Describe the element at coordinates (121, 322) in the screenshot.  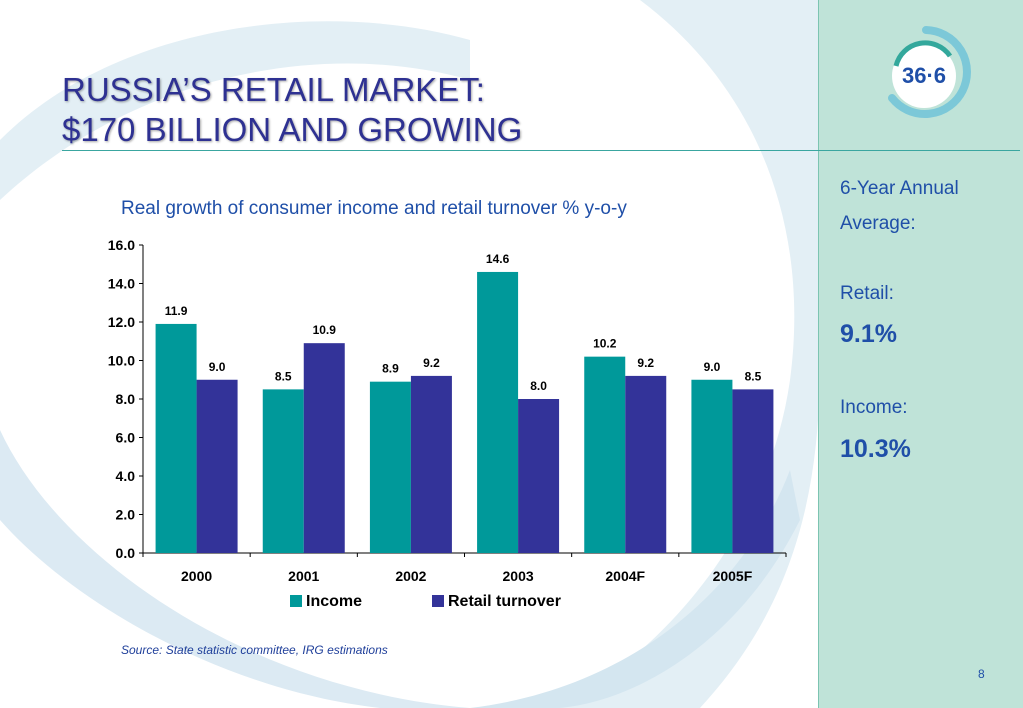
I see `y-tick-label: 12.0` at that location.